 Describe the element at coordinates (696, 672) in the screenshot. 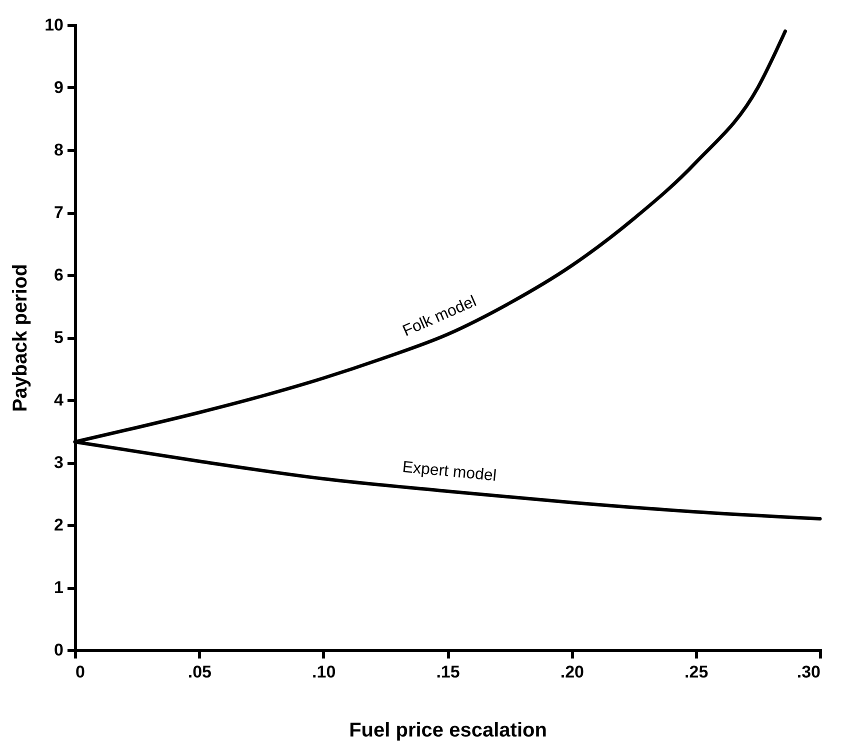

I see `x-tick-label: .25` at that location.